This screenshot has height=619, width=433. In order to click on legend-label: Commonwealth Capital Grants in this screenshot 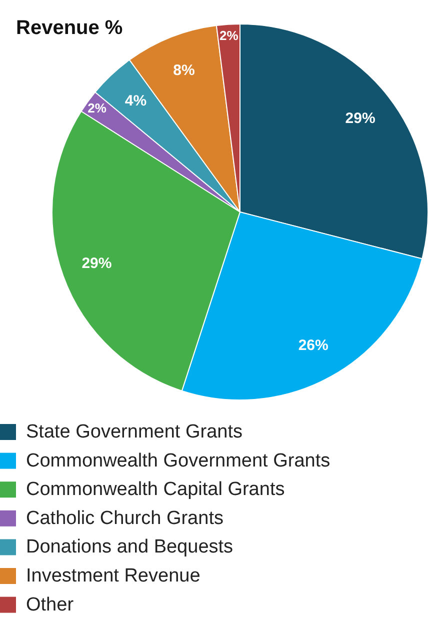, I will do `click(155, 489)`.